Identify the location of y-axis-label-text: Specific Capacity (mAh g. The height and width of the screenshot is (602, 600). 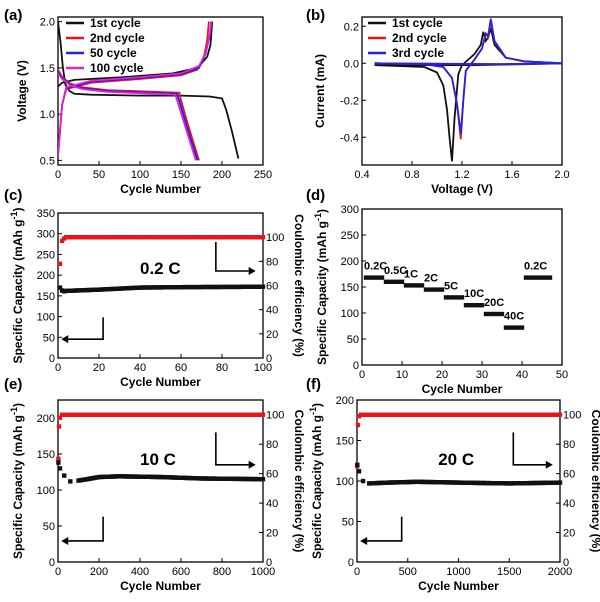
(18, 487).